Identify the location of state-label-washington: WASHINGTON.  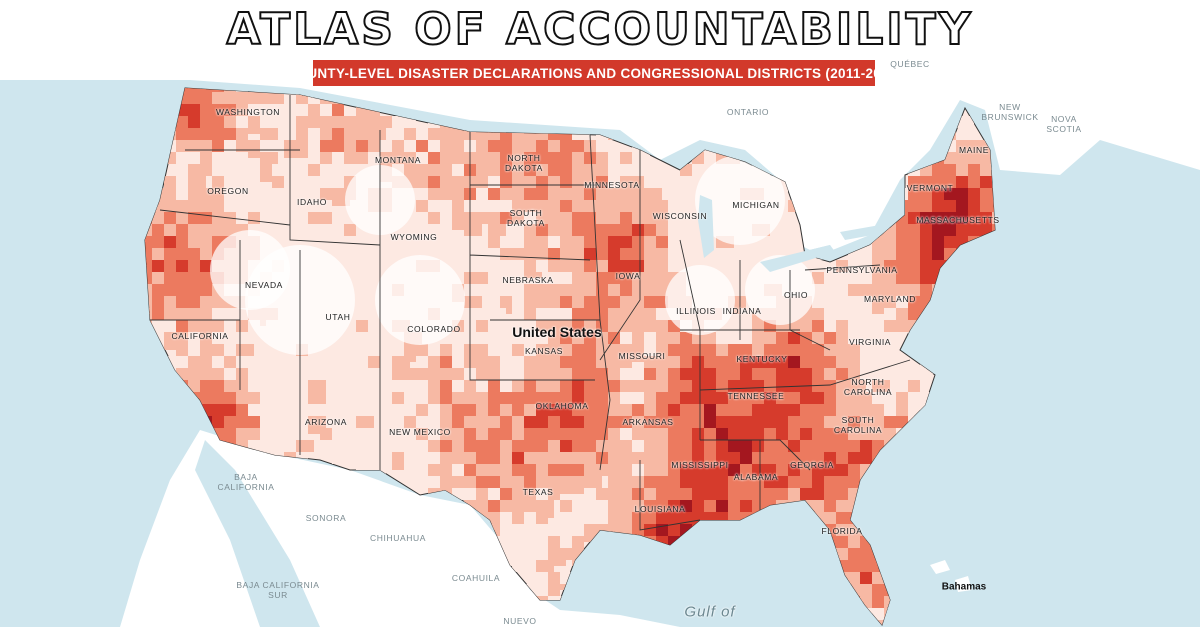
(248, 112).